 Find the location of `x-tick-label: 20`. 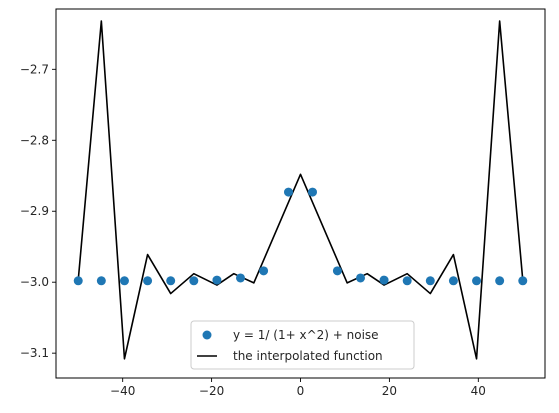

x-tick-label: 20 is located at coordinates (389, 391).